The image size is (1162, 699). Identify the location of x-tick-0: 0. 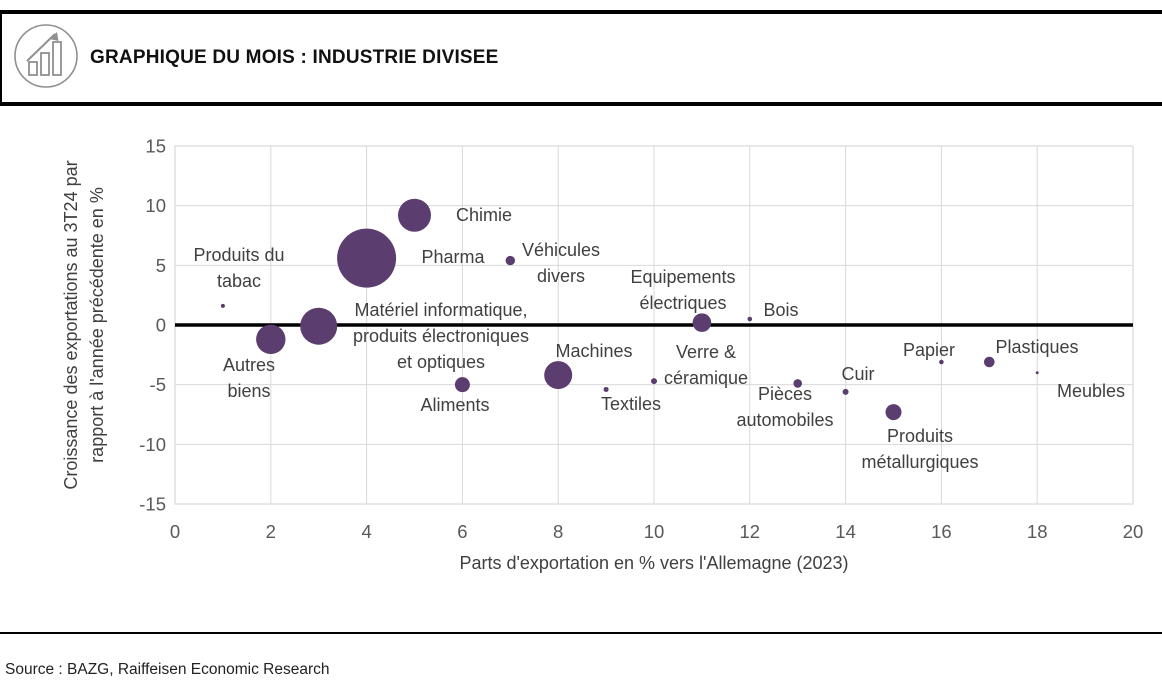
(175, 531).